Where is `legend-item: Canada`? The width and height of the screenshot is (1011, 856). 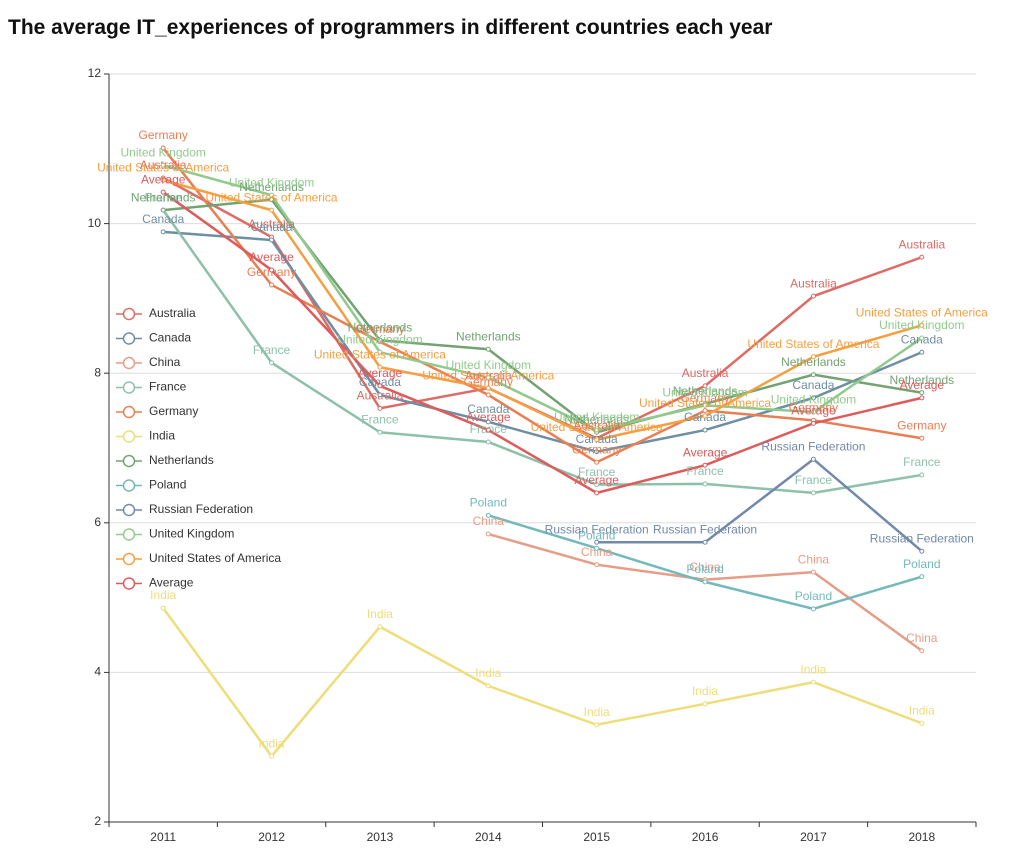
legend-item: Canada is located at coordinates (153, 338).